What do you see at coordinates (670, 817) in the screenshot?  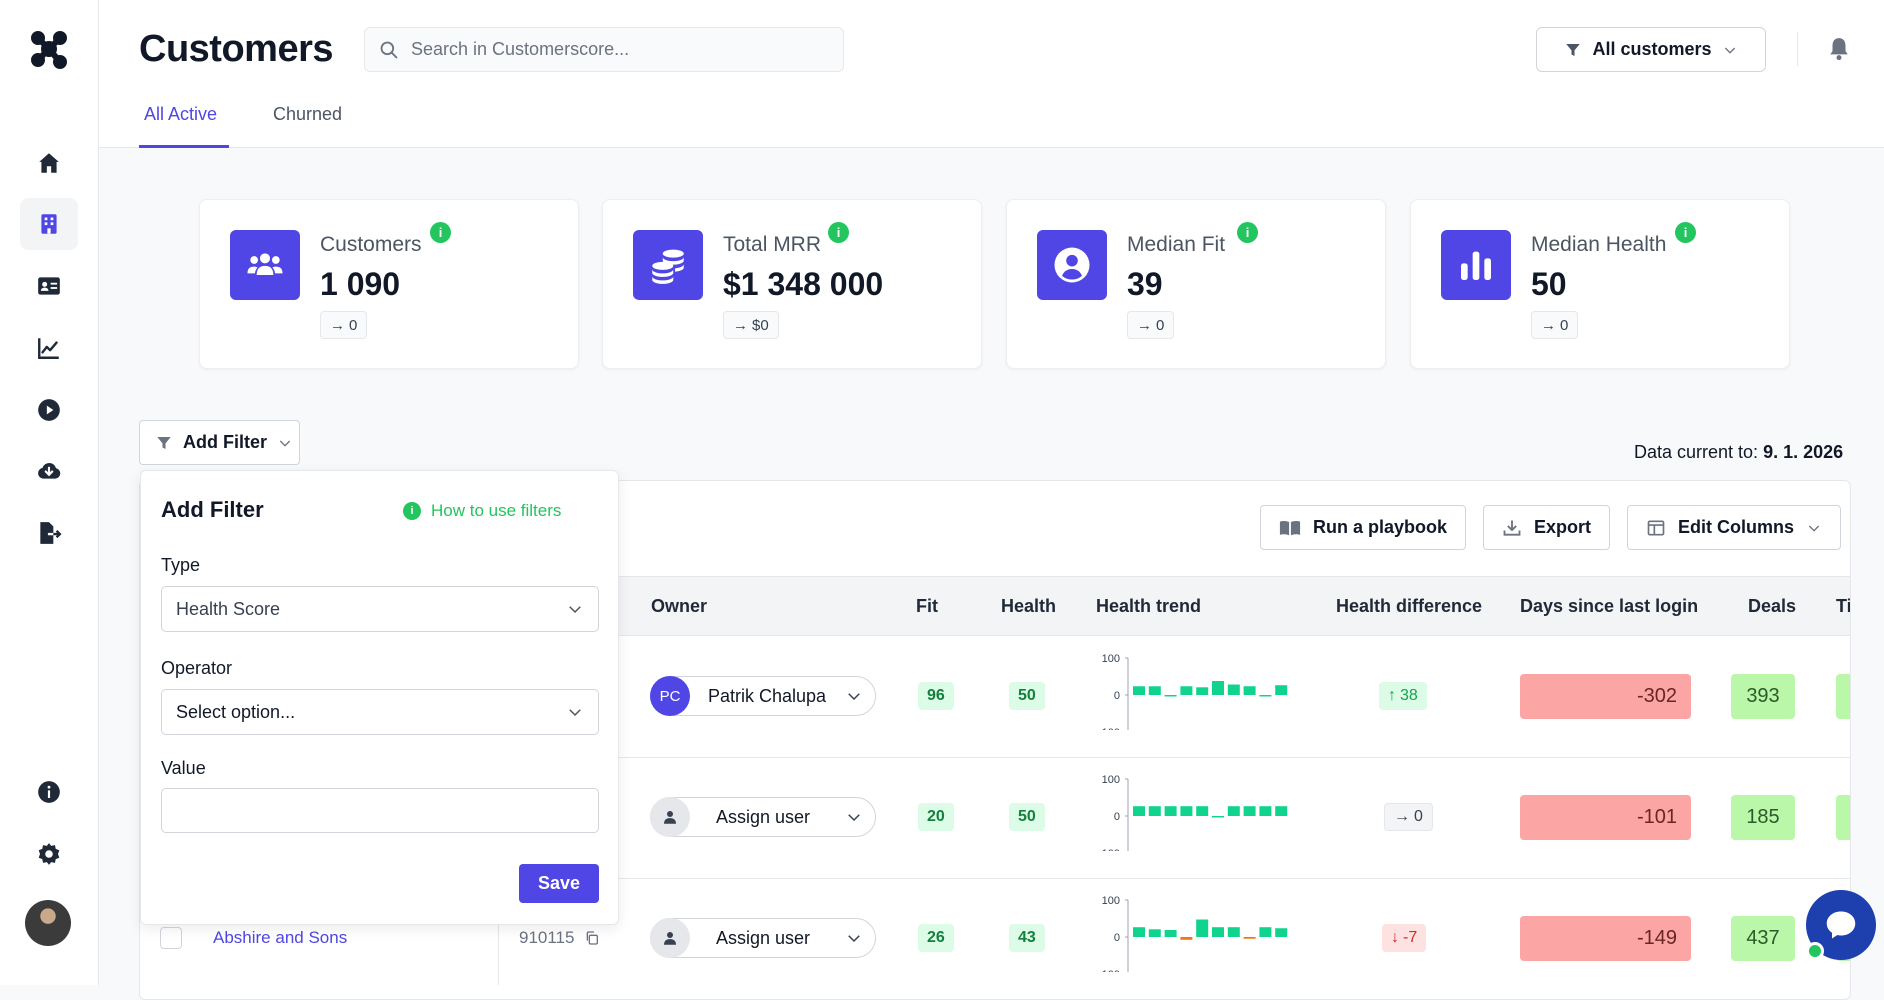 I see `user-placeholder-icon` at bounding box center [670, 817].